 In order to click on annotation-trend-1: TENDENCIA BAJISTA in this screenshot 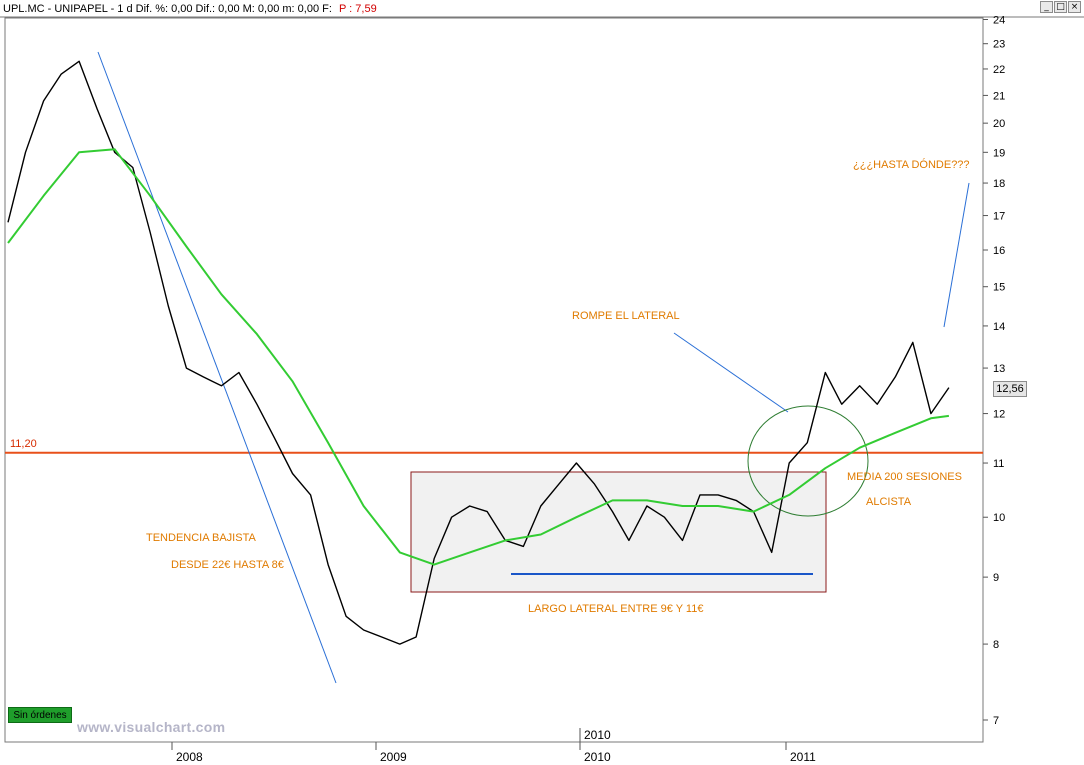, I will do `click(201, 538)`.